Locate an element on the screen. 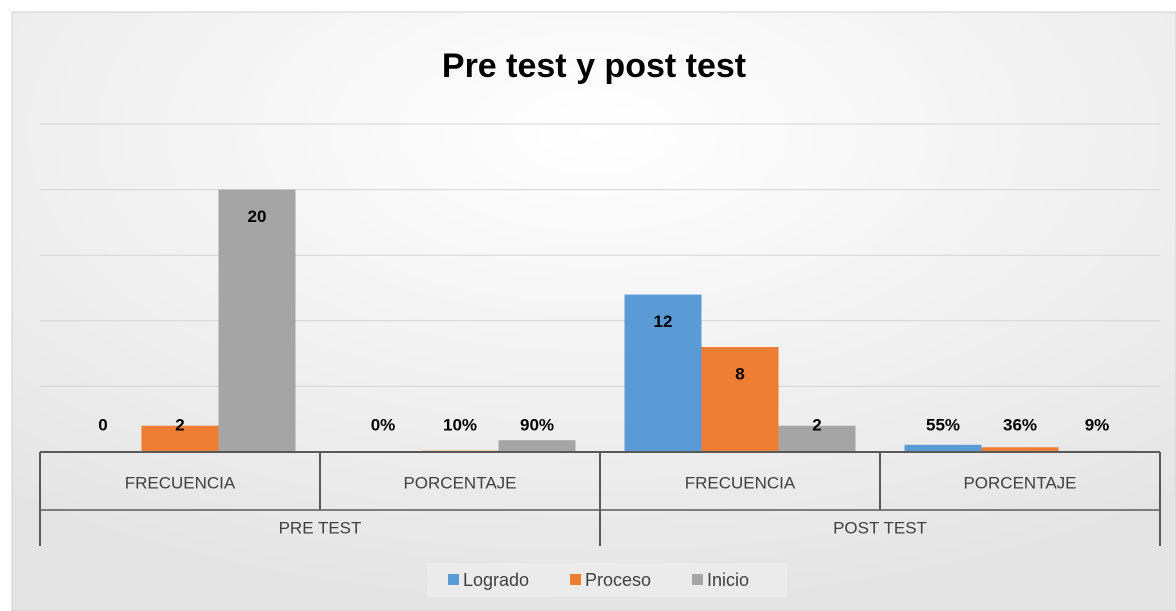  data-label: 0% is located at coordinates (383, 424).